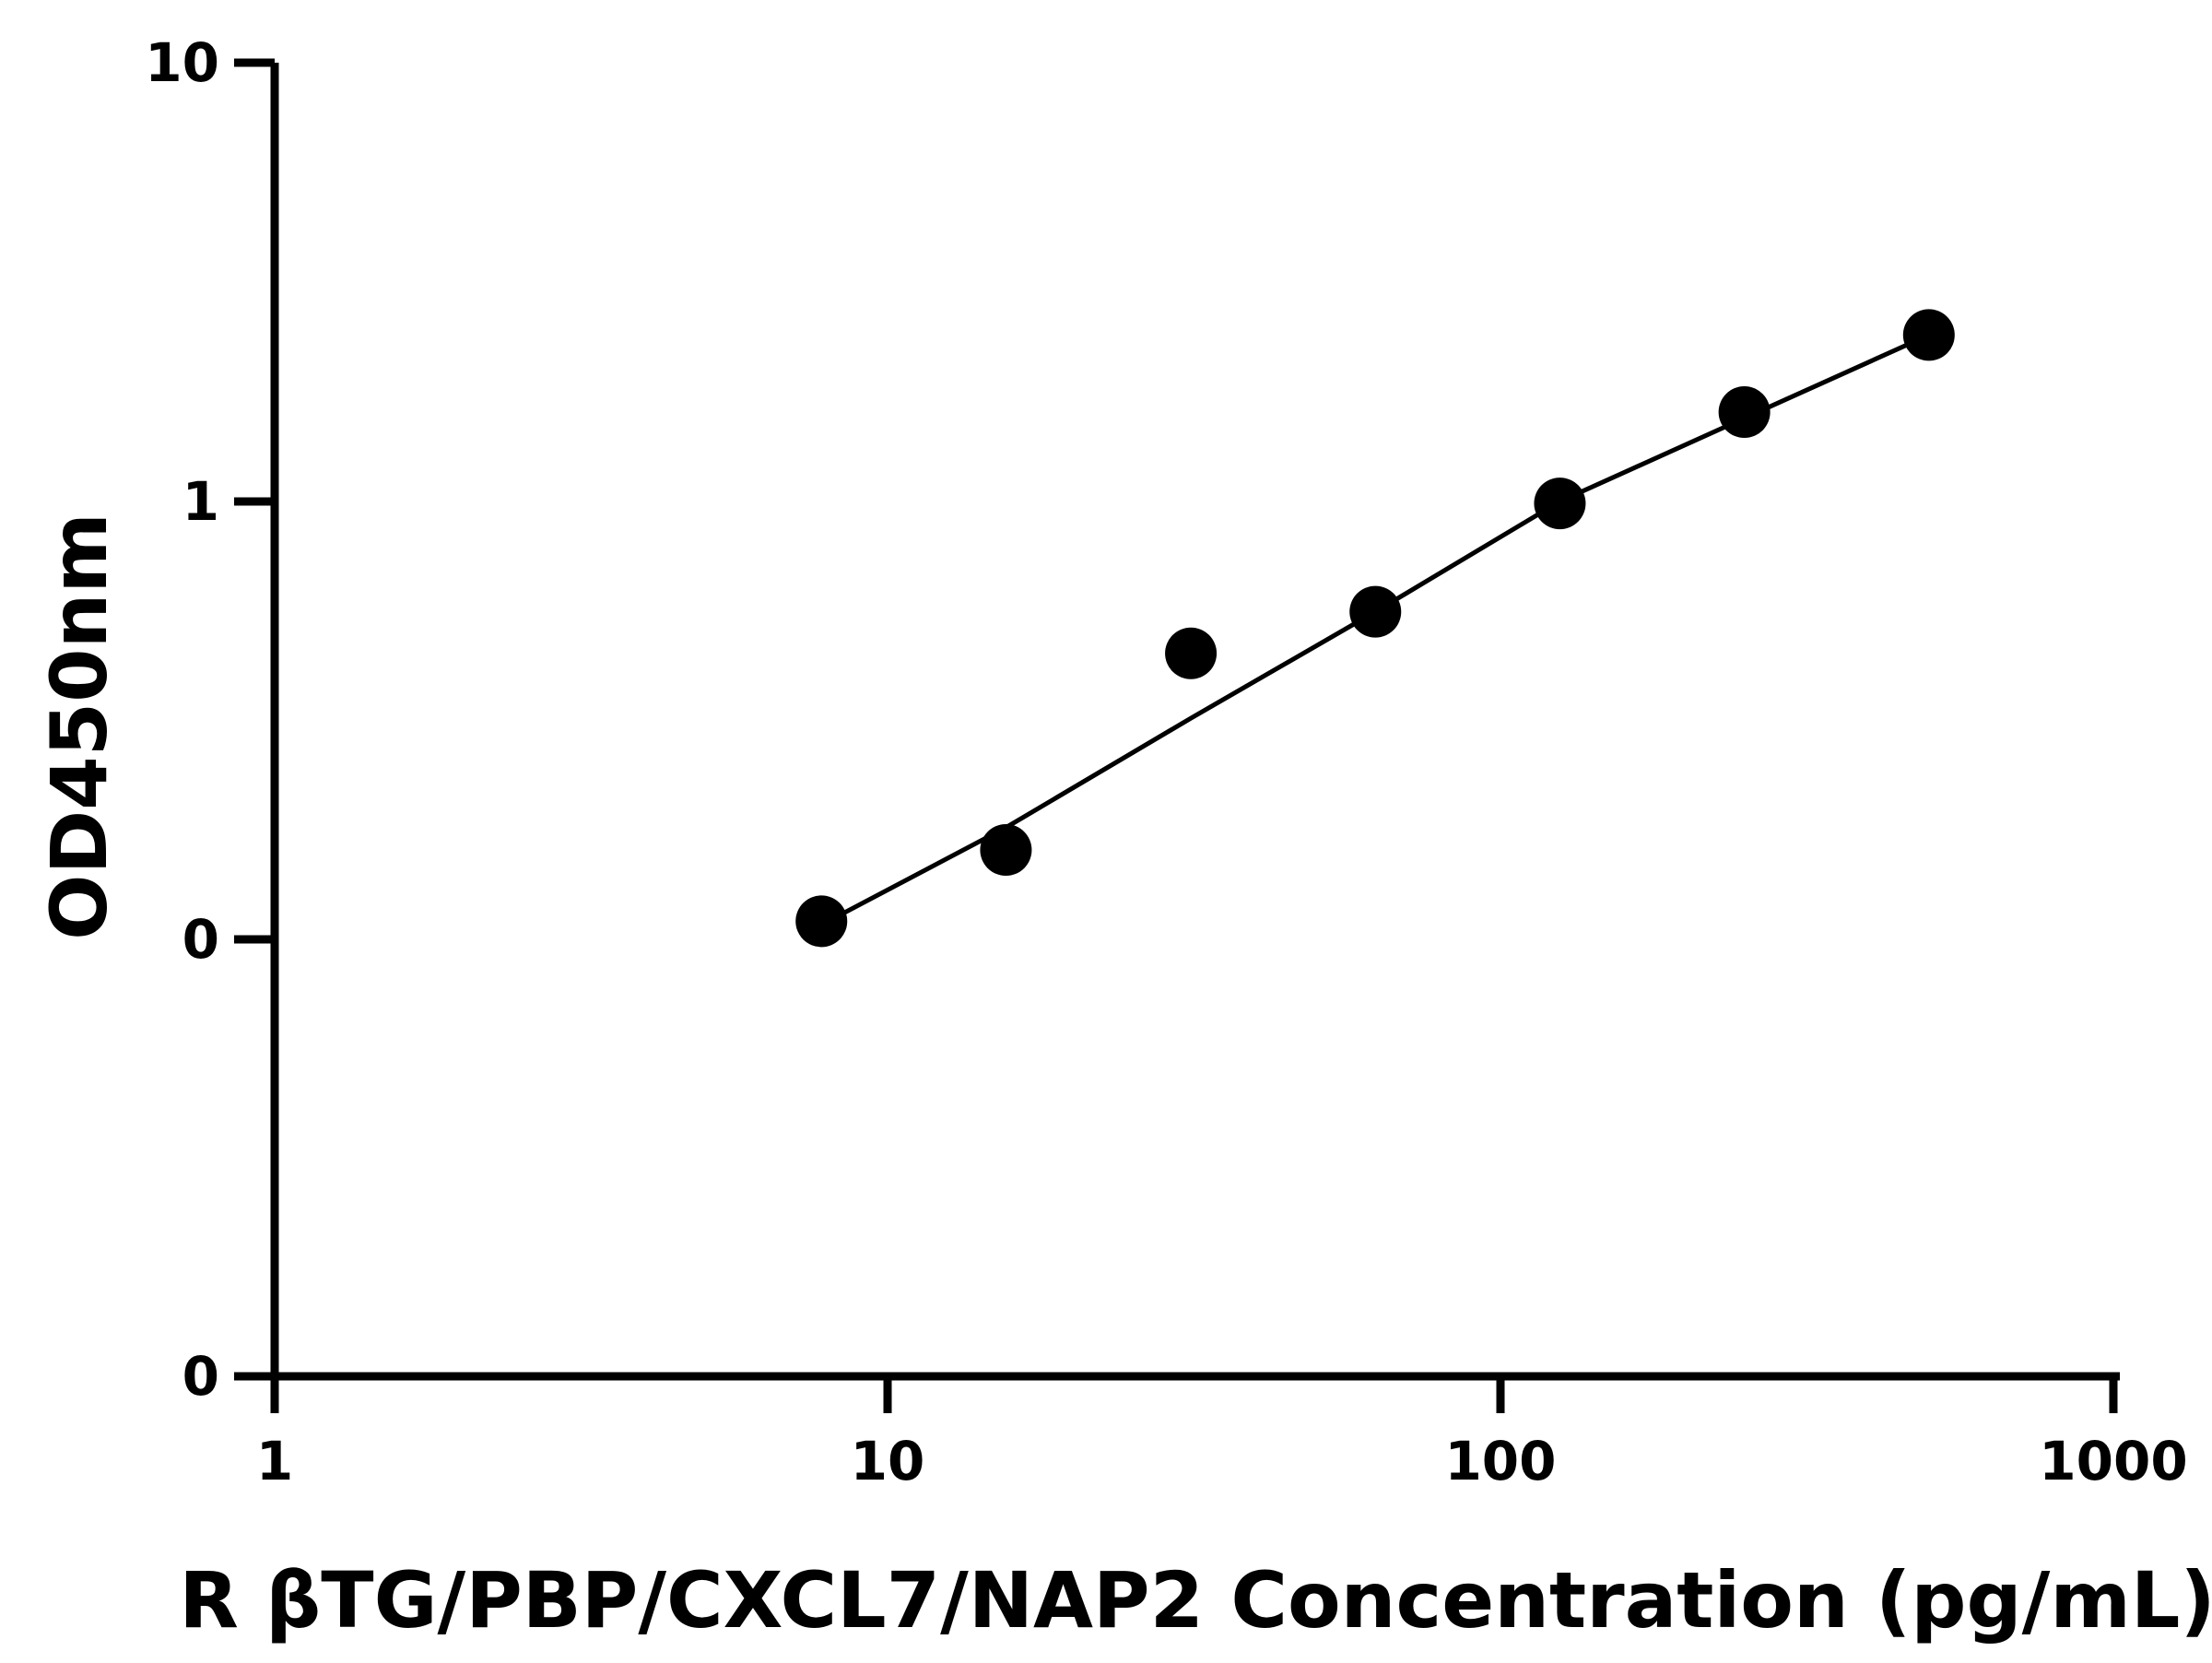 The height and width of the screenshot is (1663, 2212). I want to click on x-tick-label: 1000, so click(2113, 1461).